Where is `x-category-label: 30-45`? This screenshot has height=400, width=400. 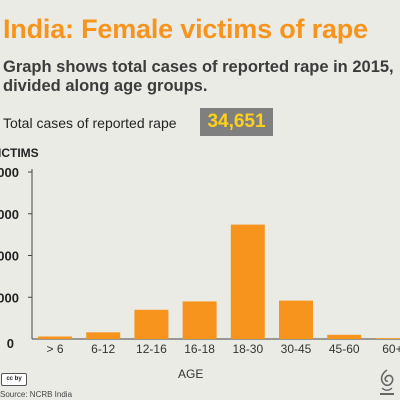 x-category-label: 30-45 is located at coordinates (296, 349).